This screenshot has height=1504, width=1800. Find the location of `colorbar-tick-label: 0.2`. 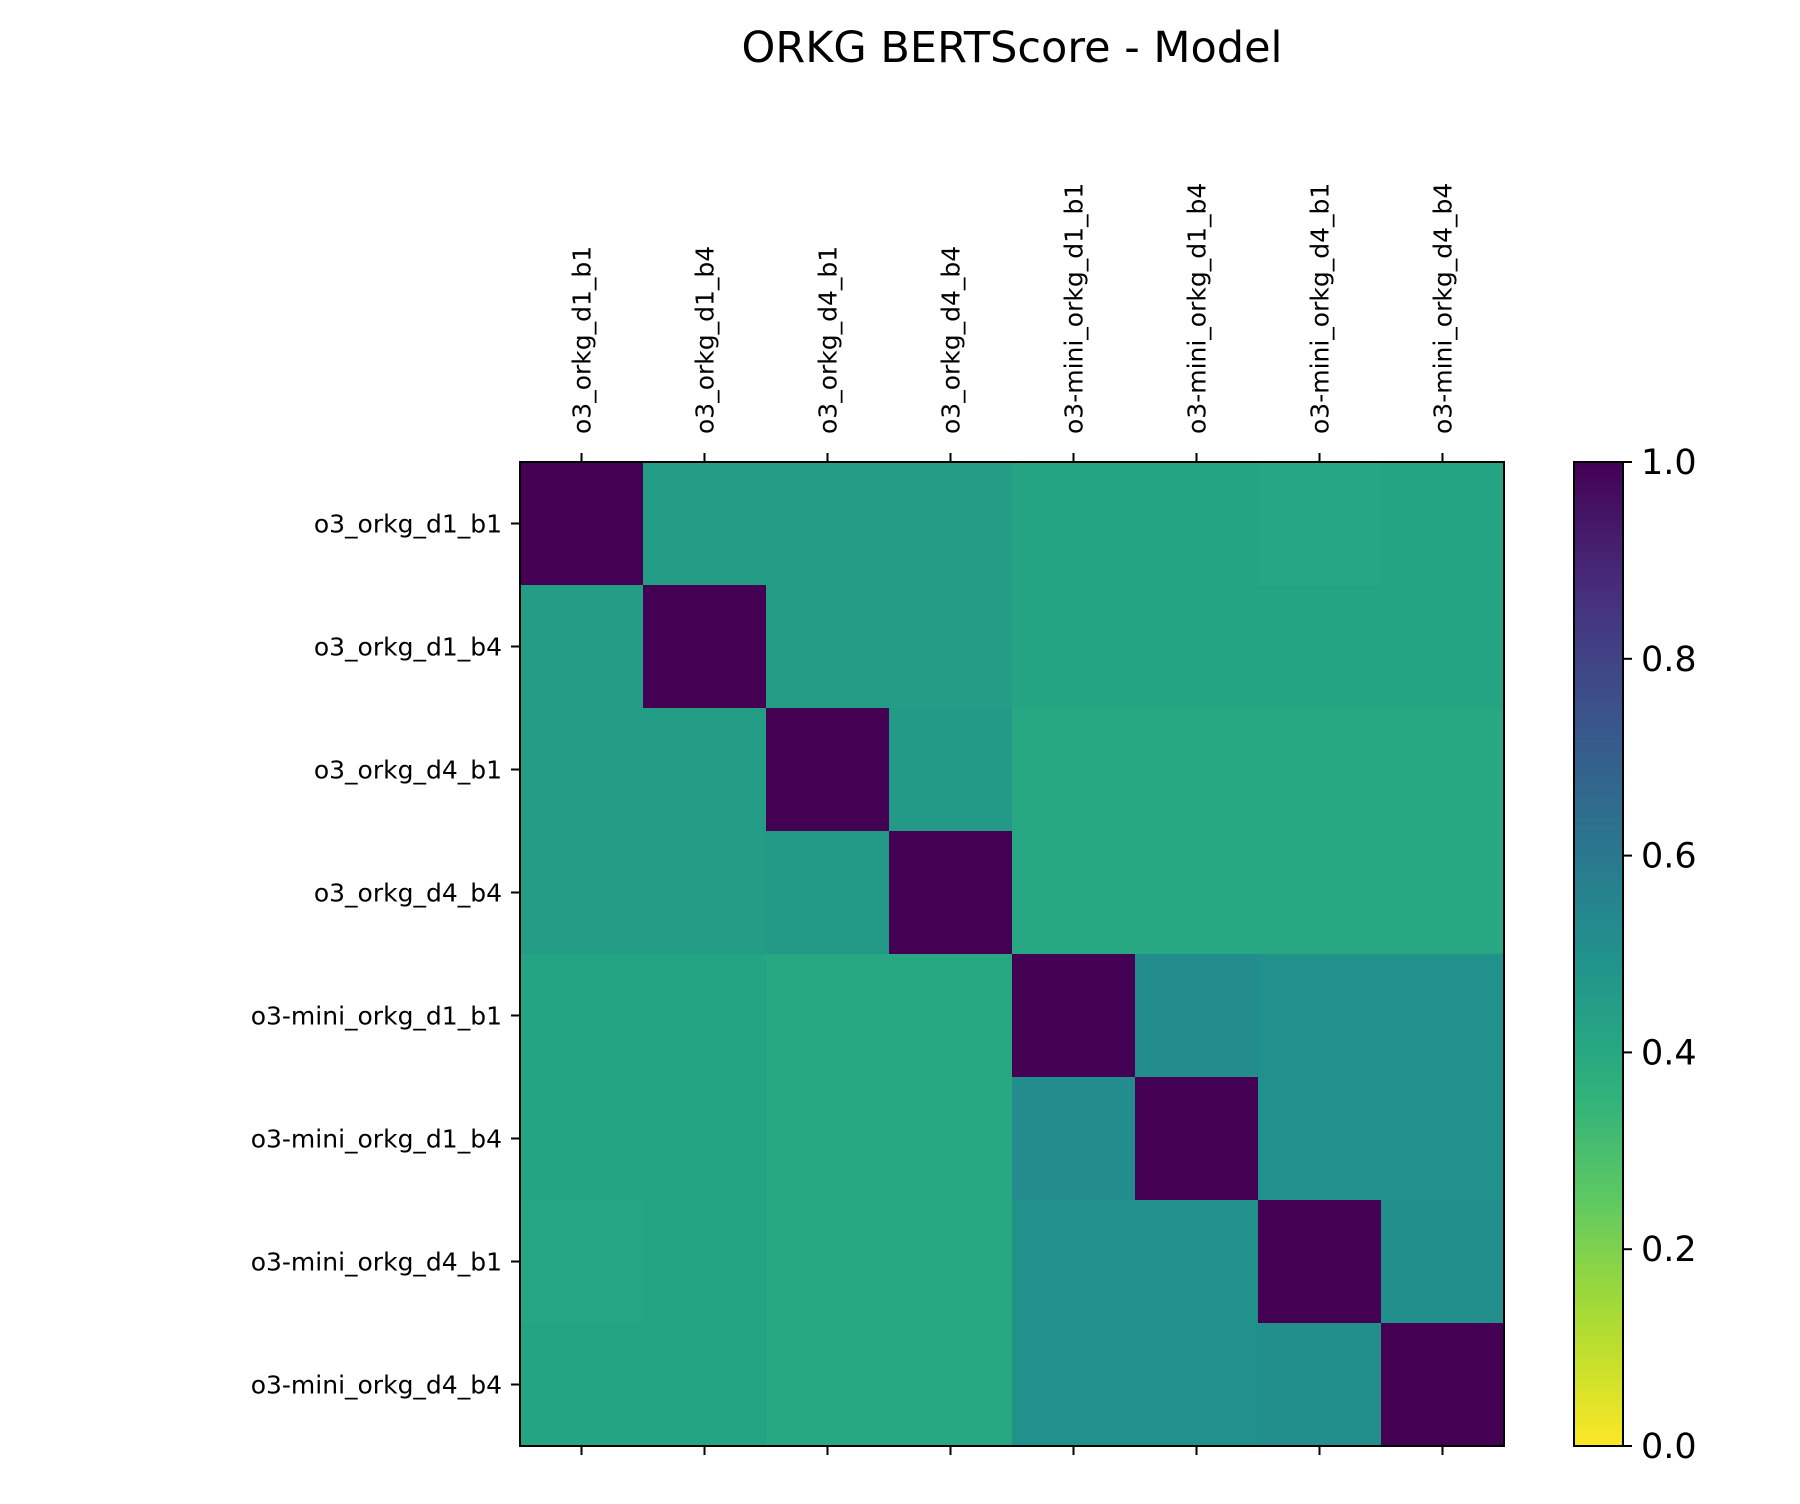

colorbar-tick-label: 0.2 is located at coordinates (1669, 1250).